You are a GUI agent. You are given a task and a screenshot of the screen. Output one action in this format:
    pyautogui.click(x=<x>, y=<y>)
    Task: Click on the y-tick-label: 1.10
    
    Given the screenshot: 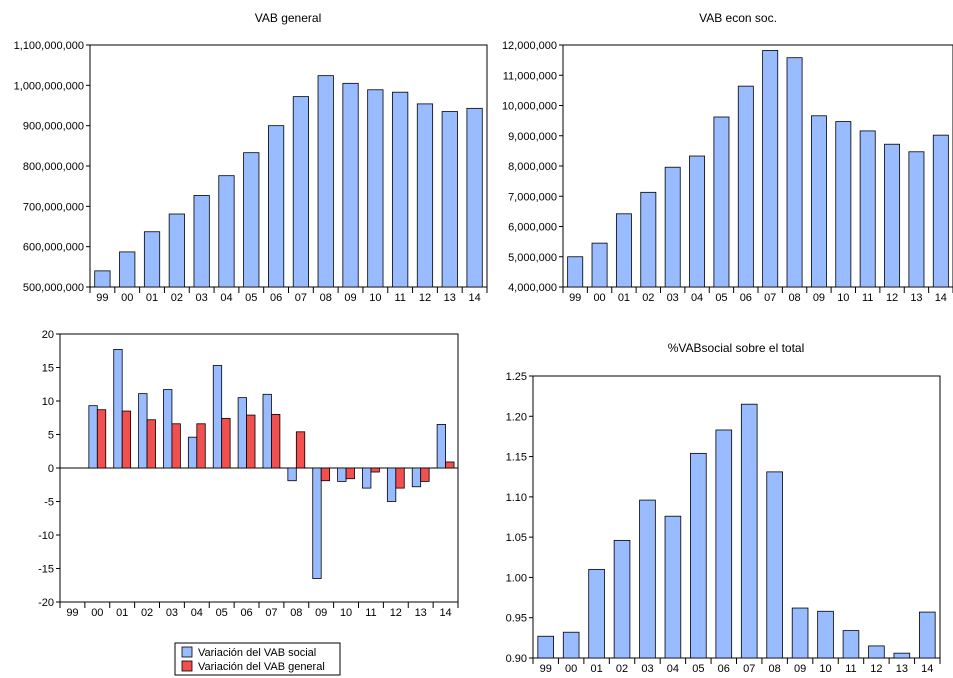 What is the action you would take?
    pyautogui.click(x=516, y=498)
    